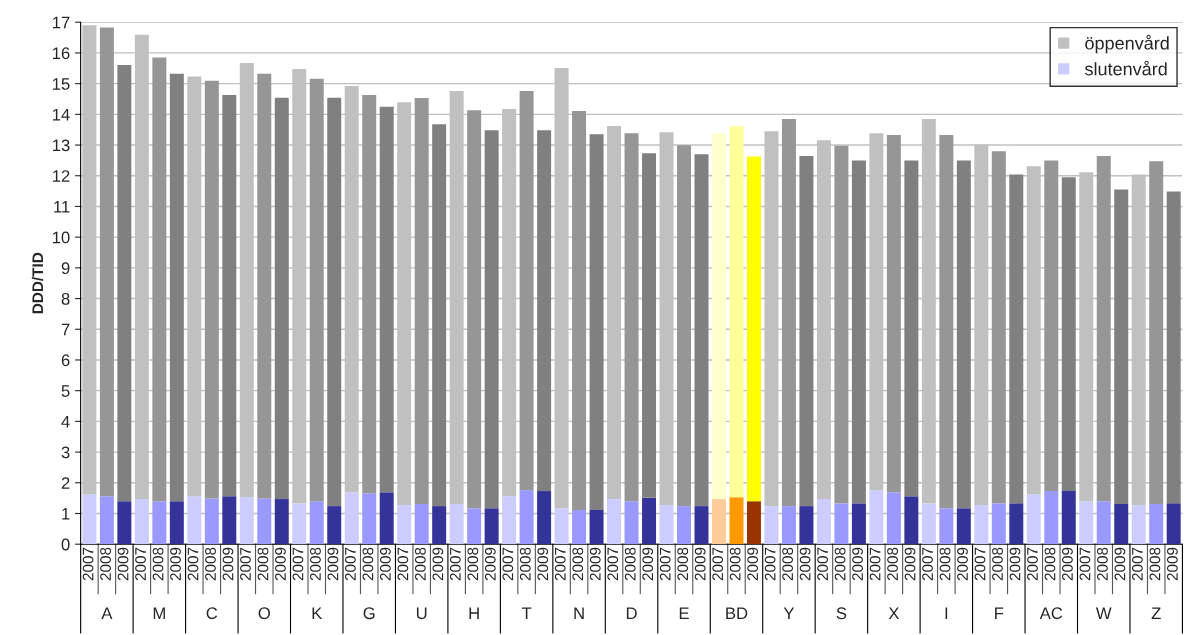  I want to click on text: C, so click(212, 613).